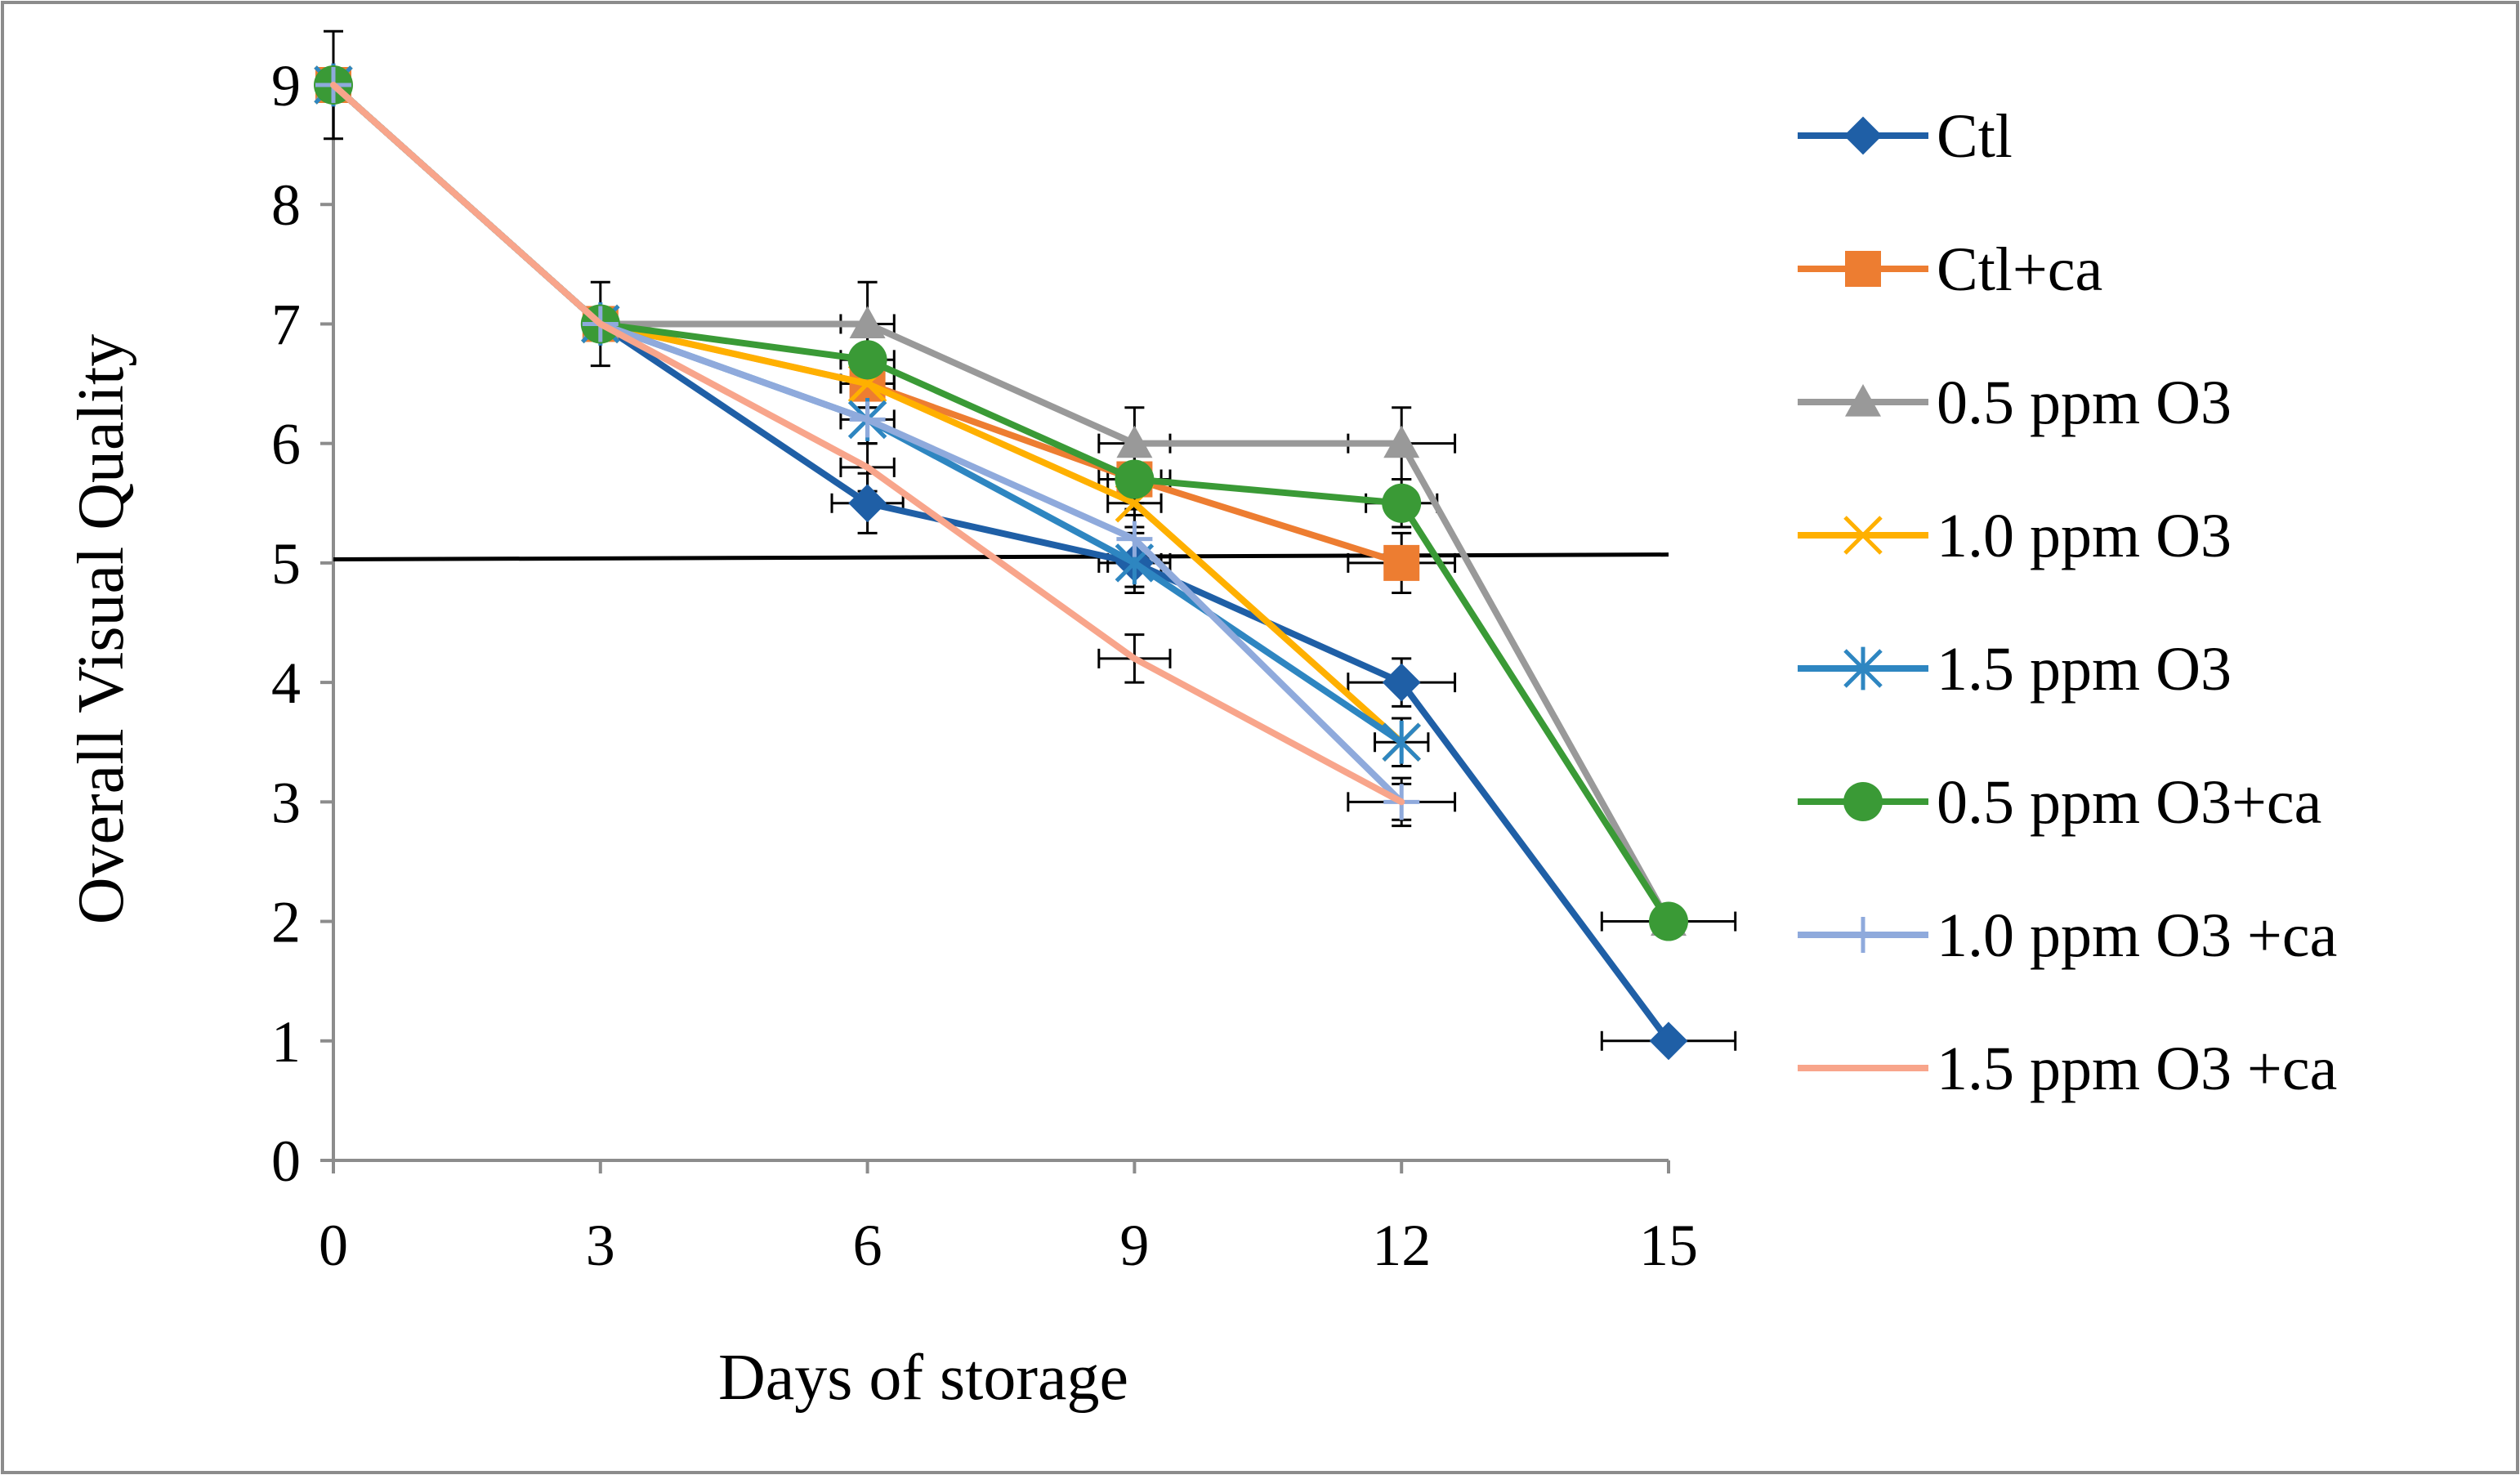 The image size is (2520, 1475). I want to click on legend-item: 0.5 ppm O3, so click(2015, 403).